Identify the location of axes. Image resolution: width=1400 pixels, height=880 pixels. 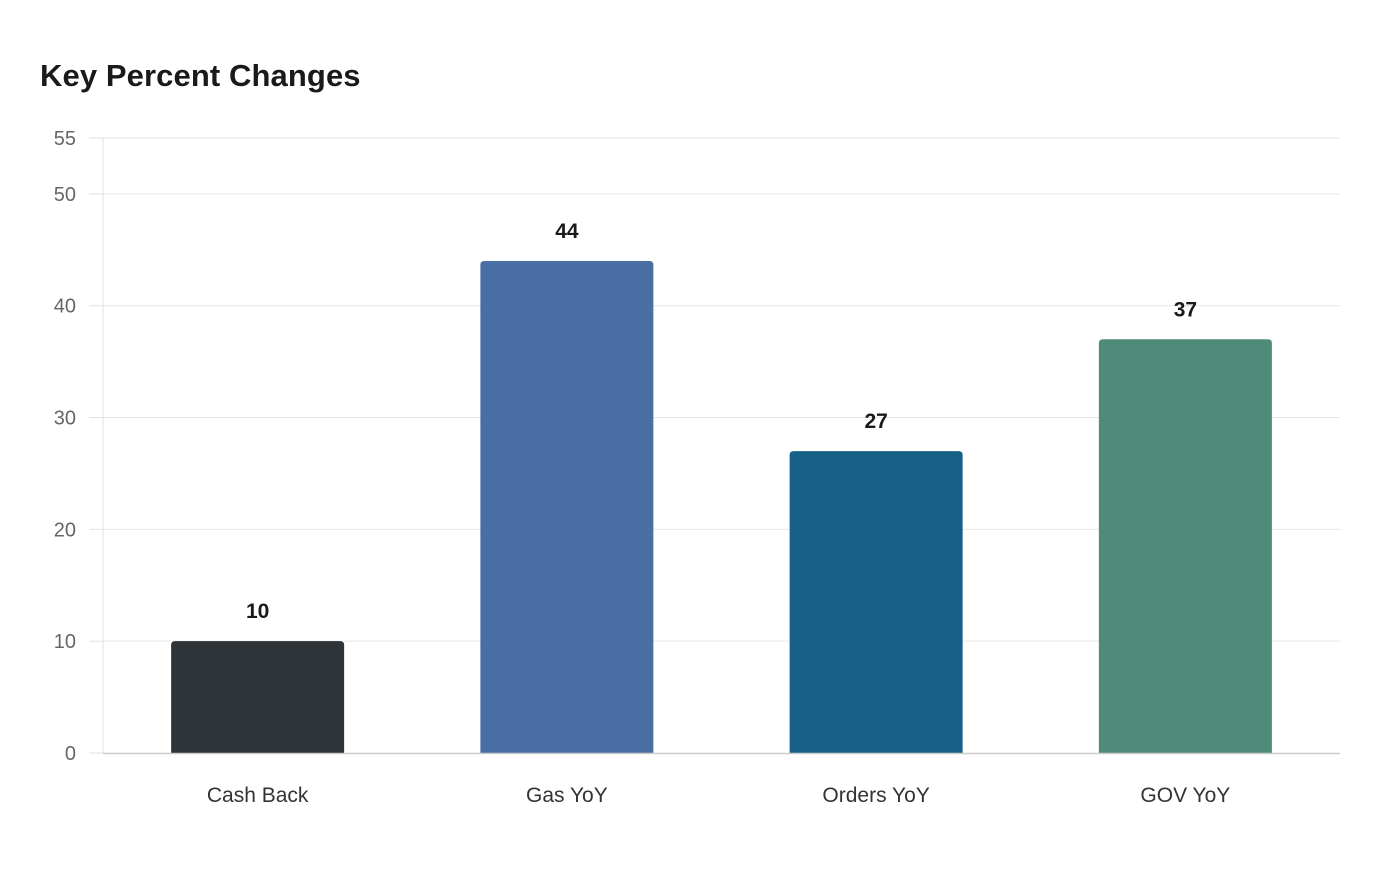
(96, 445).